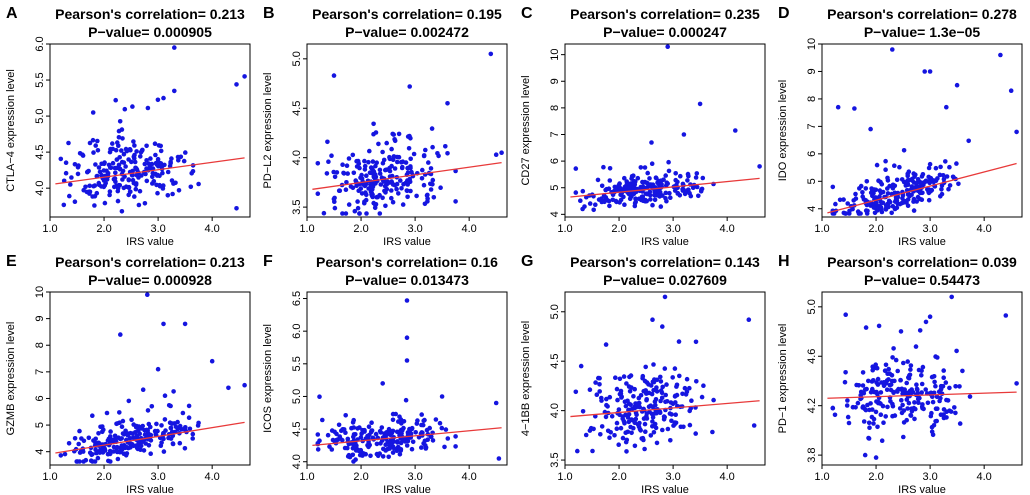 This screenshot has height=495, width=1030. Describe the element at coordinates (526, 130) in the screenshot. I see `y-axis-label: CD27 expression level` at that location.